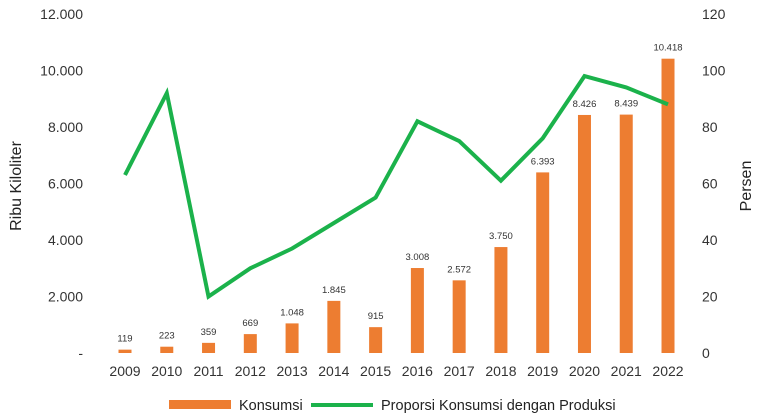  What do you see at coordinates (209, 332) in the screenshot?
I see `bar-value-label: 359` at bounding box center [209, 332].